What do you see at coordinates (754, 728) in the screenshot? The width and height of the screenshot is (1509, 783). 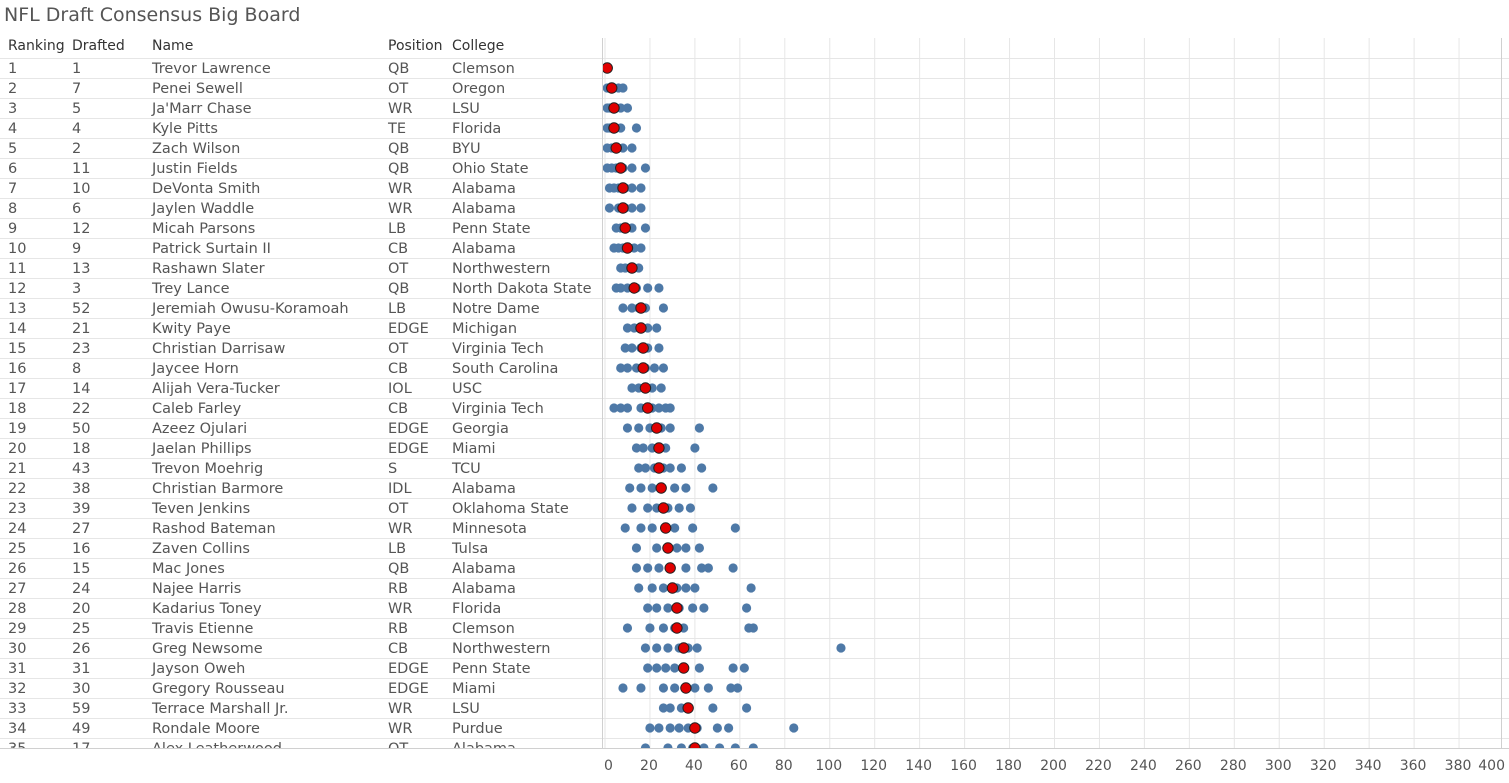 I see `table-row: 34 49 Rondale Moore WR Purdue` at bounding box center [754, 728].